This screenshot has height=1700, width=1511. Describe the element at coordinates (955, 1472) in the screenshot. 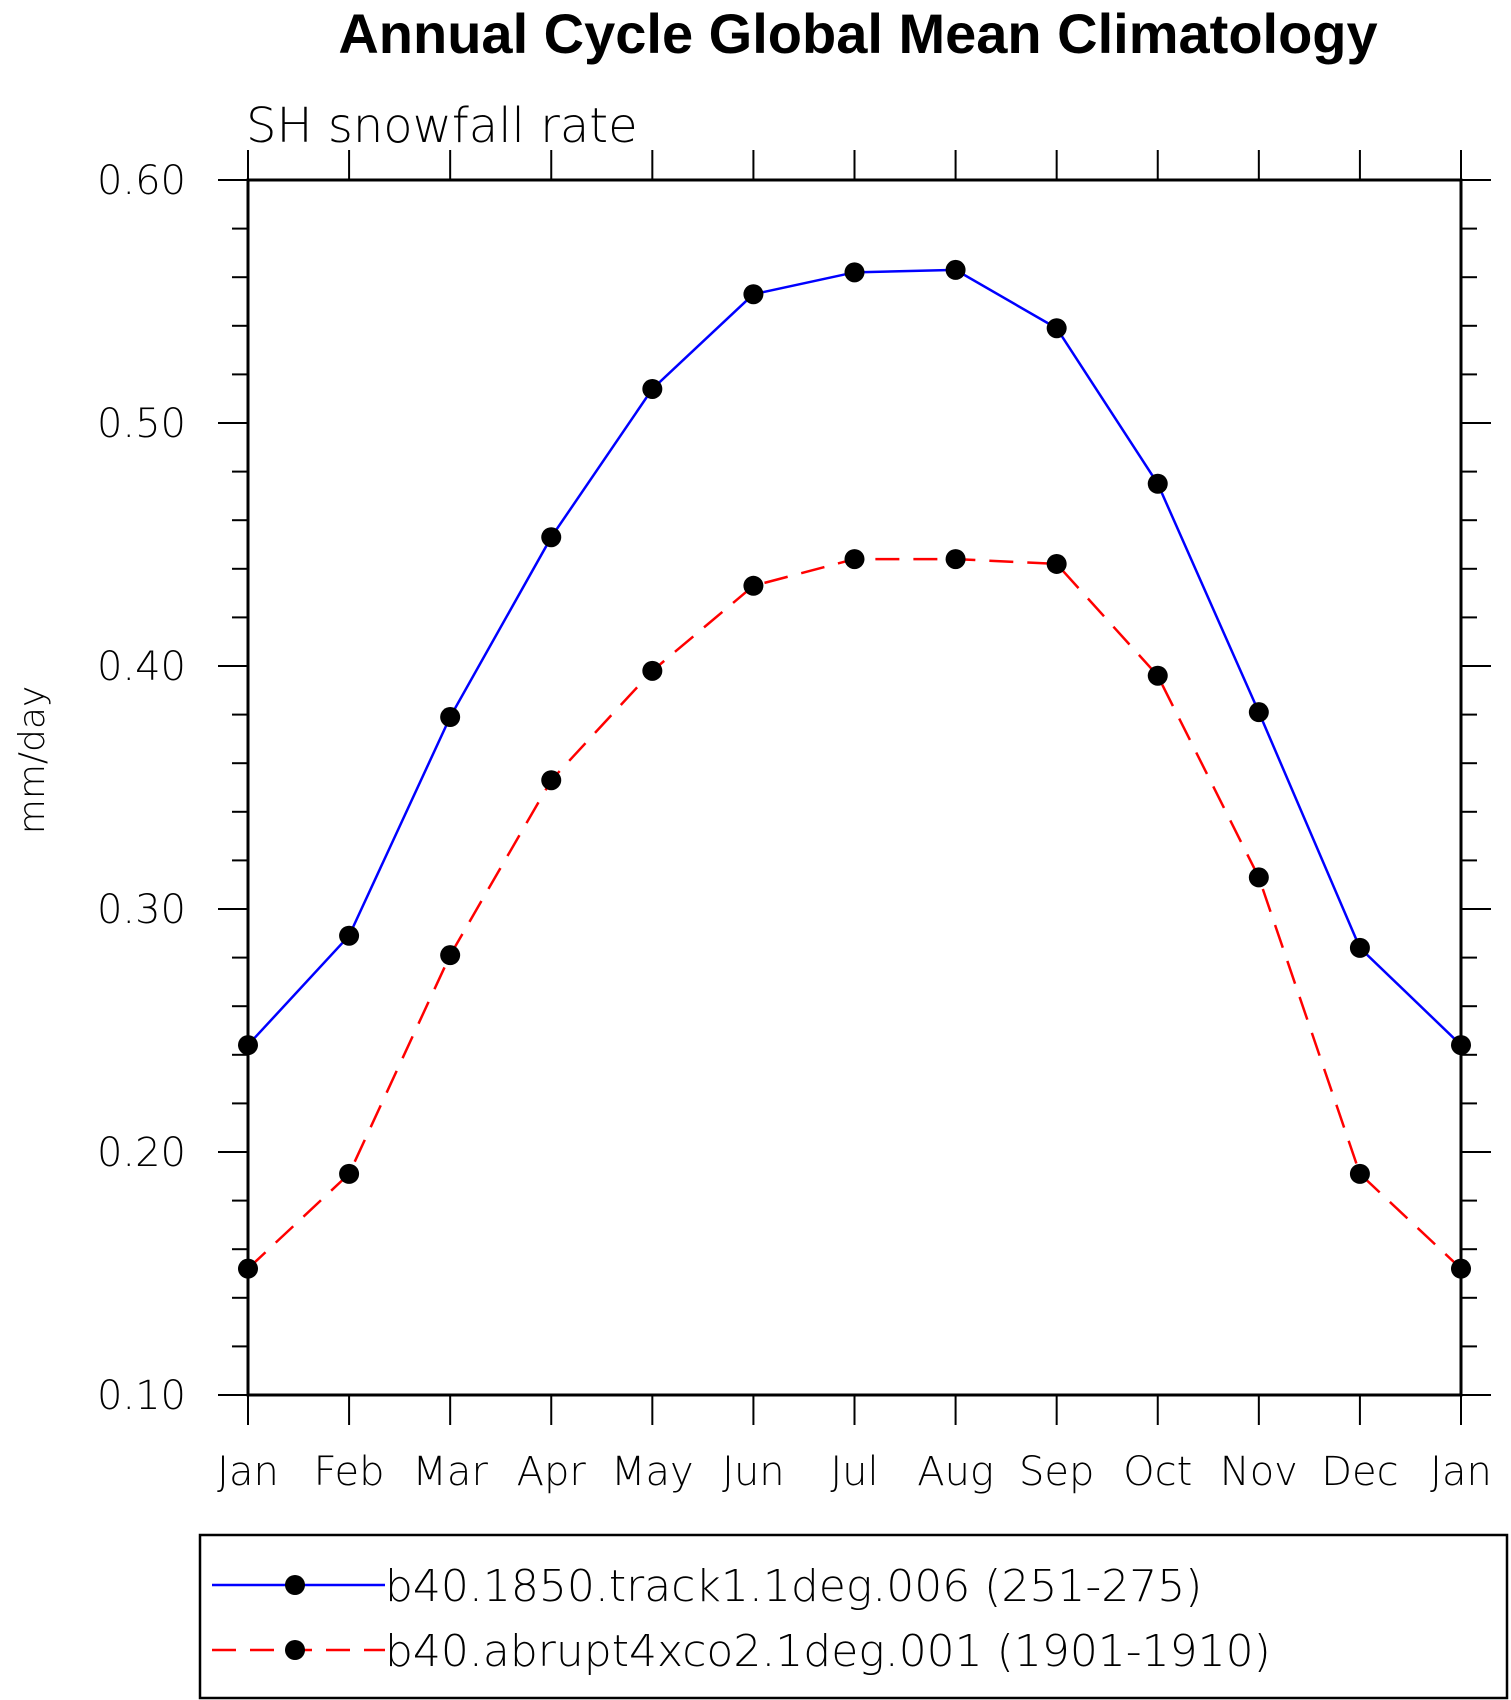

I see `x-tick-label: Aug` at that location.